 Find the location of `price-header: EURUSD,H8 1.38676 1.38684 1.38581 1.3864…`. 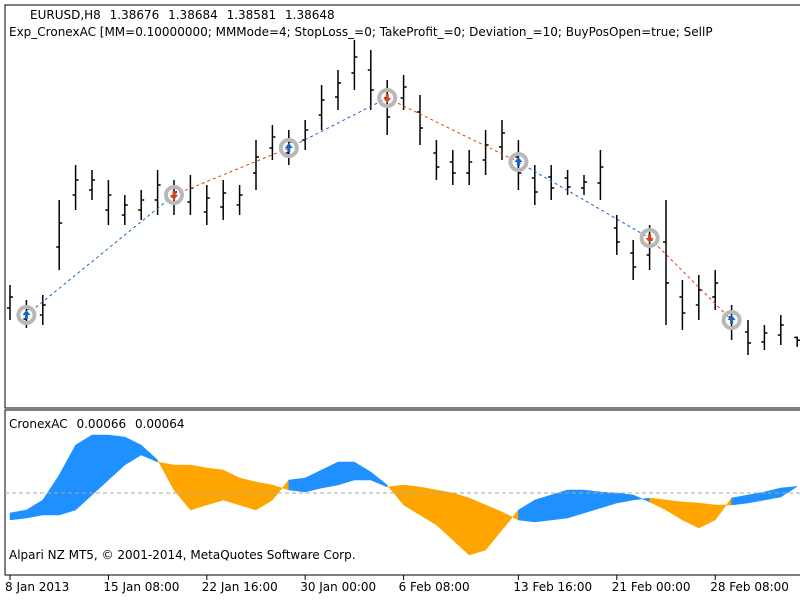

price-header: EURUSD,H8 1.38676 1.38684 1.38581 1.3864… is located at coordinates (185, 15).